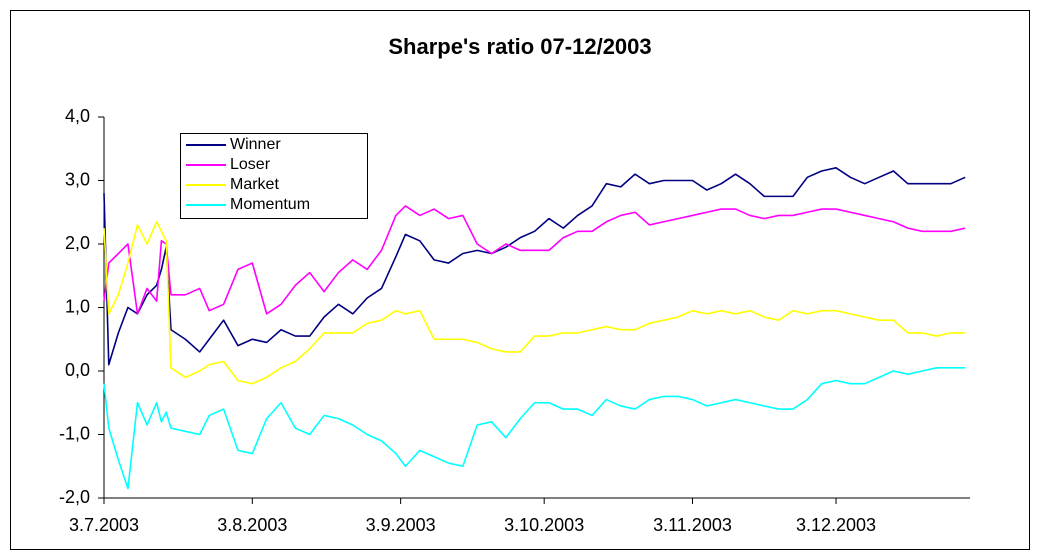  What do you see at coordinates (77, 370) in the screenshot?
I see `y-tick-label: 0,0` at bounding box center [77, 370].